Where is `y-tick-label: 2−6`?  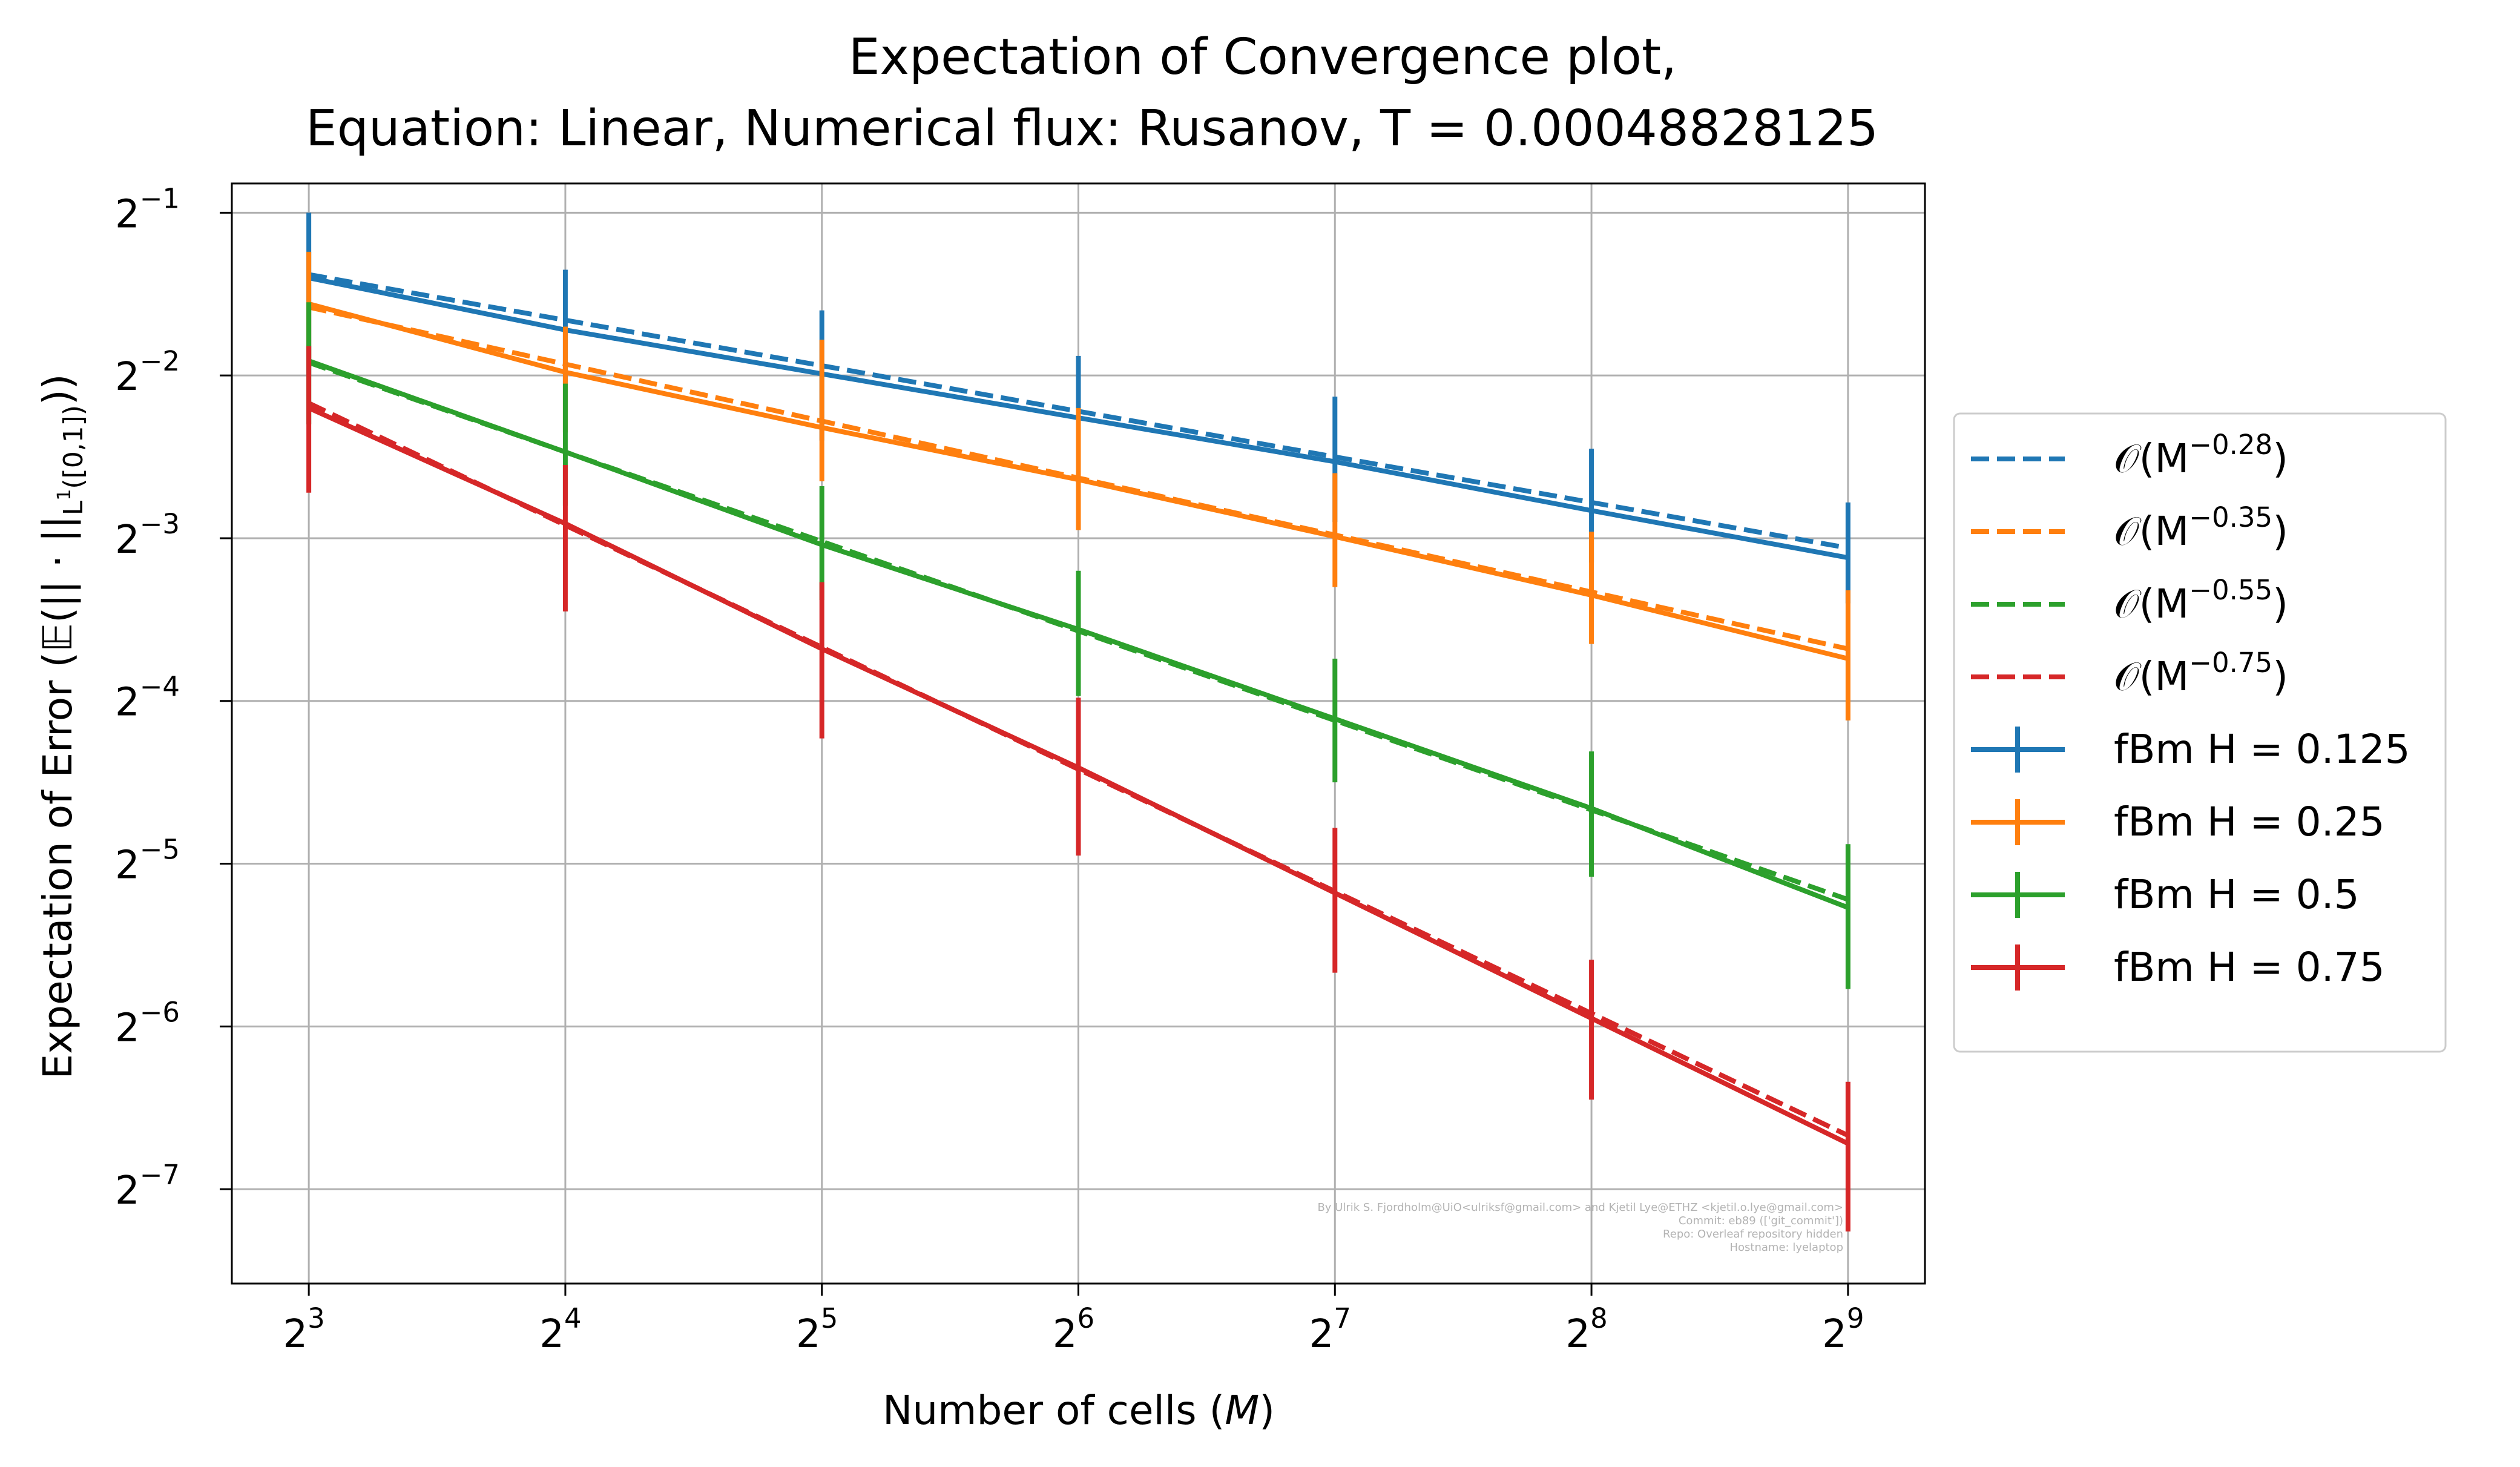 y-tick-label: 2−6 is located at coordinates (147, 1023).